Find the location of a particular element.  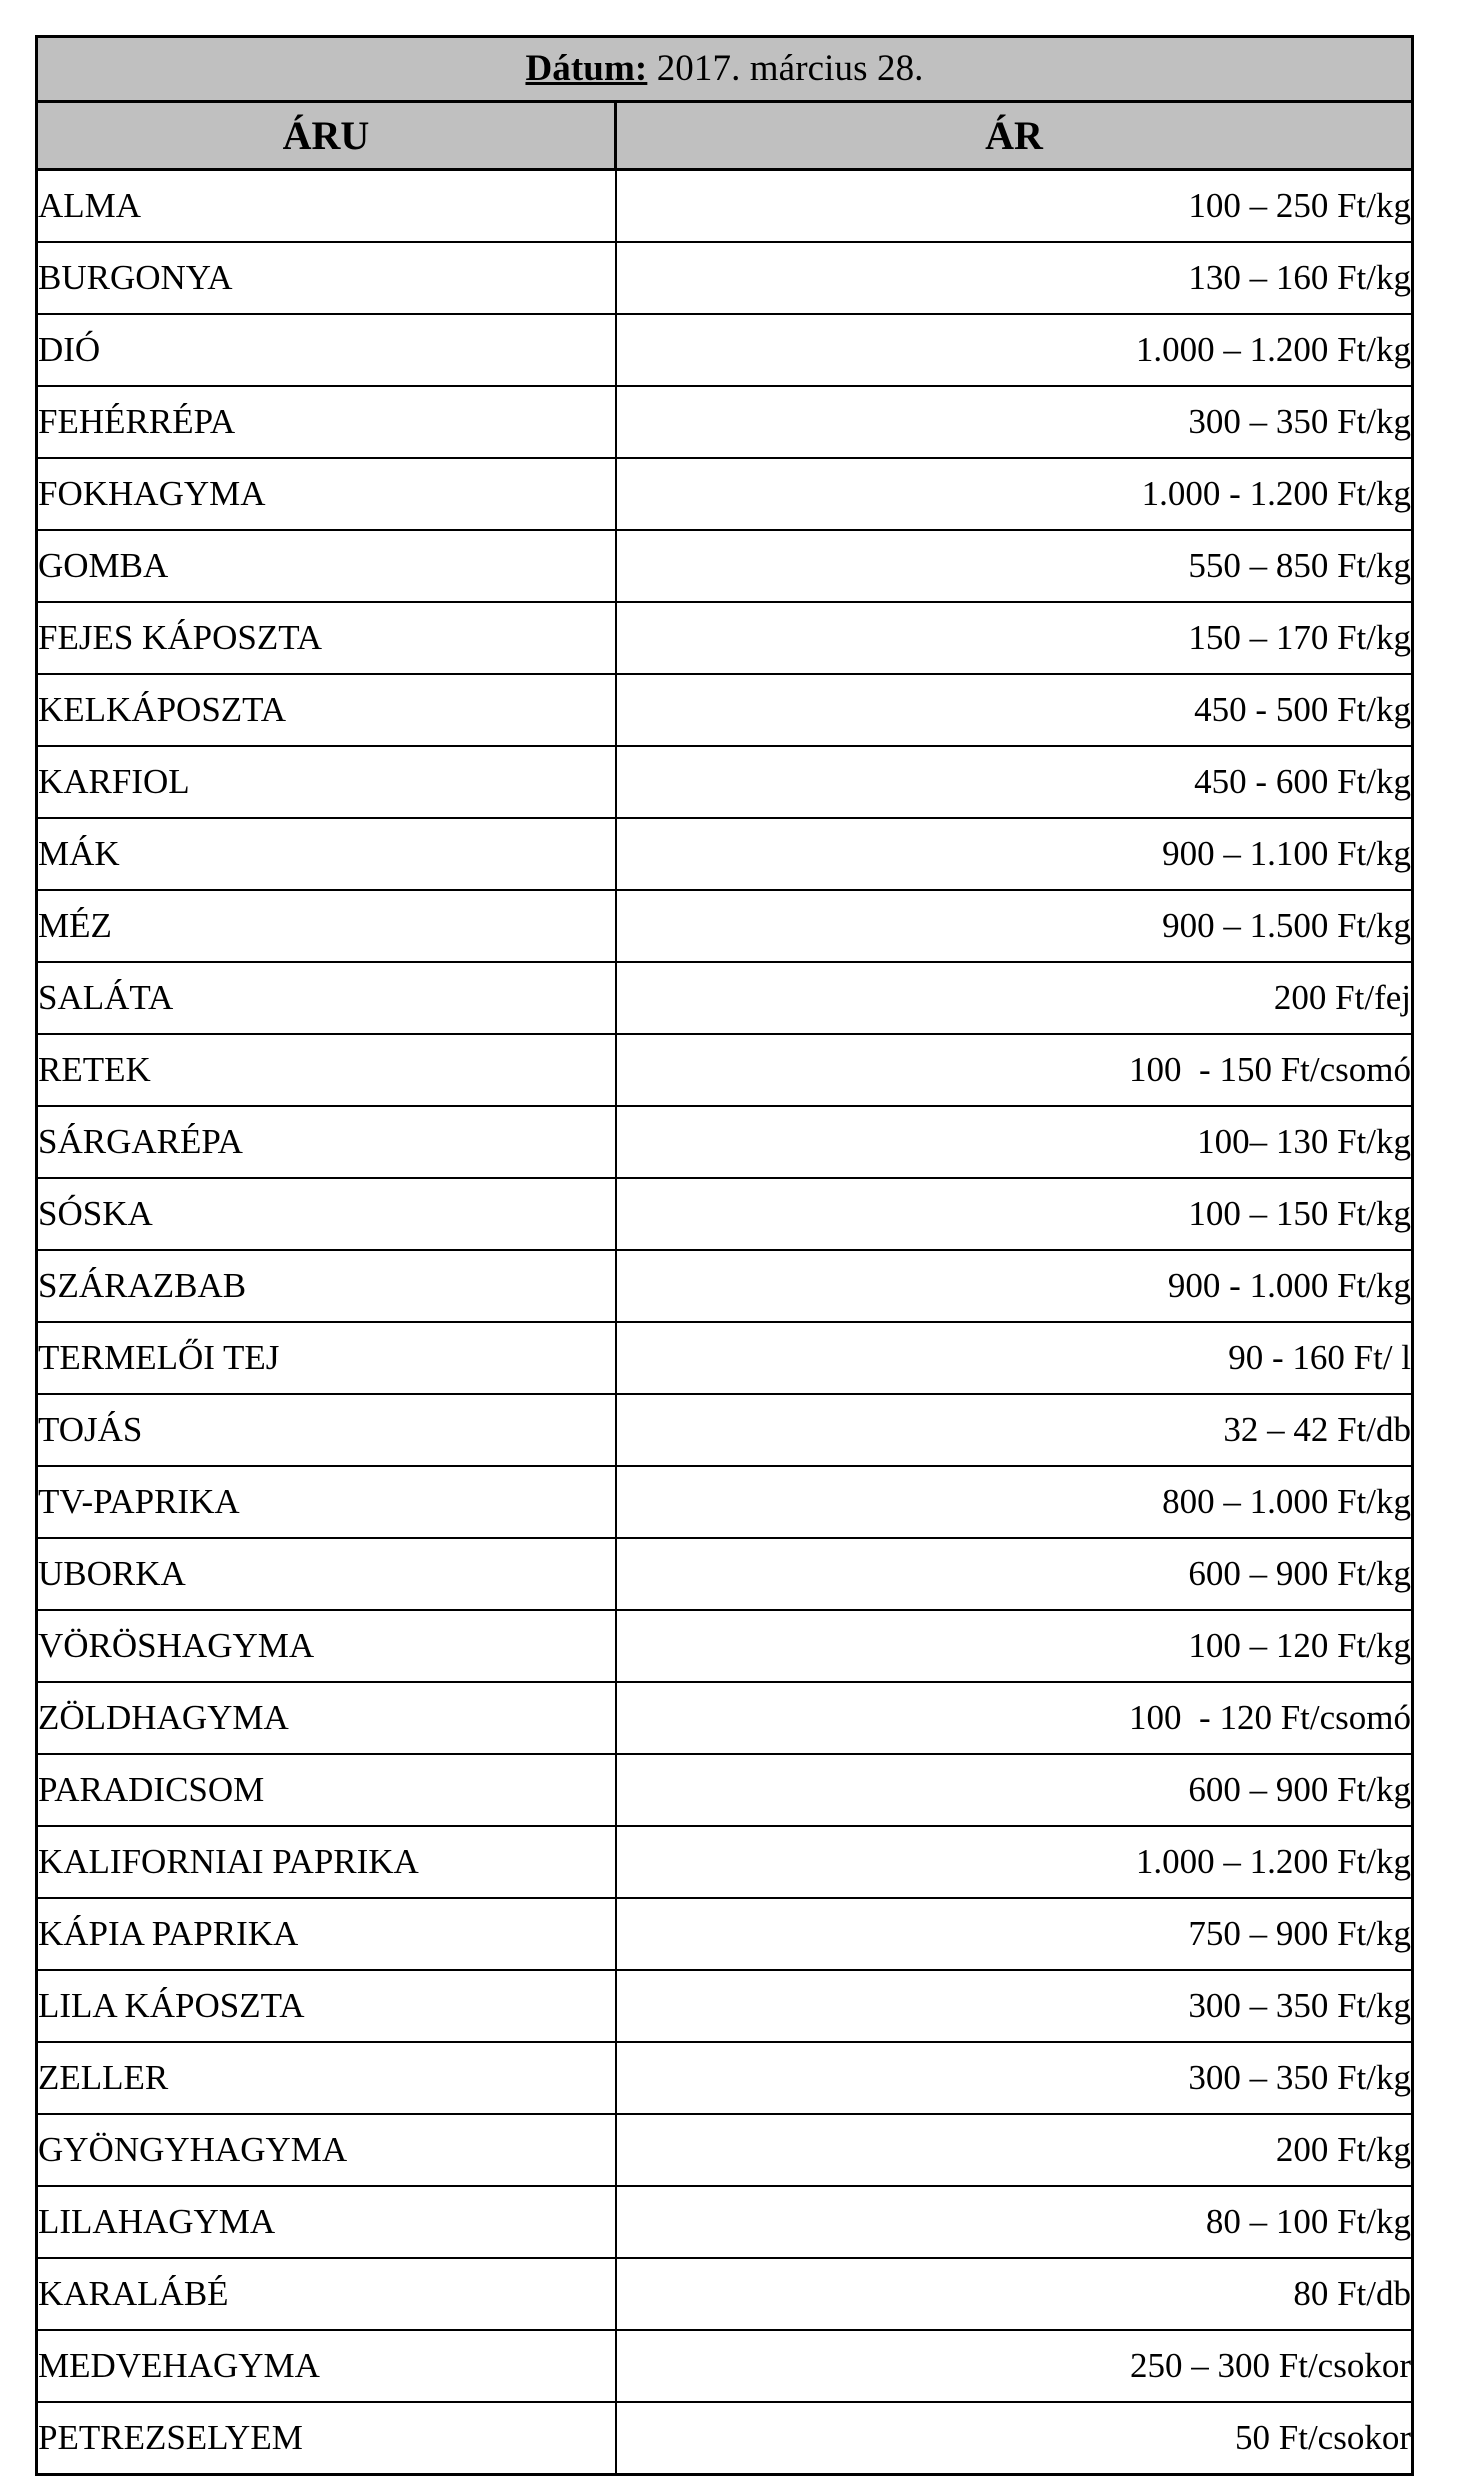

table-row: LILAHAGYMA 80 – 100 Ft/kg is located at coordinates (724, 2222).